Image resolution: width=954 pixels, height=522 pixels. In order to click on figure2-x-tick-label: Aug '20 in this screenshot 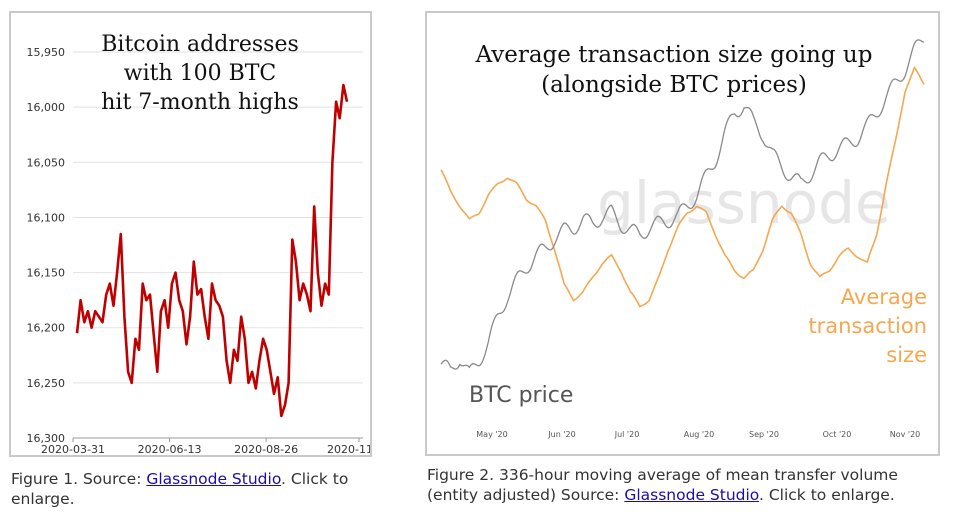, I will do `click(699, 434)`.